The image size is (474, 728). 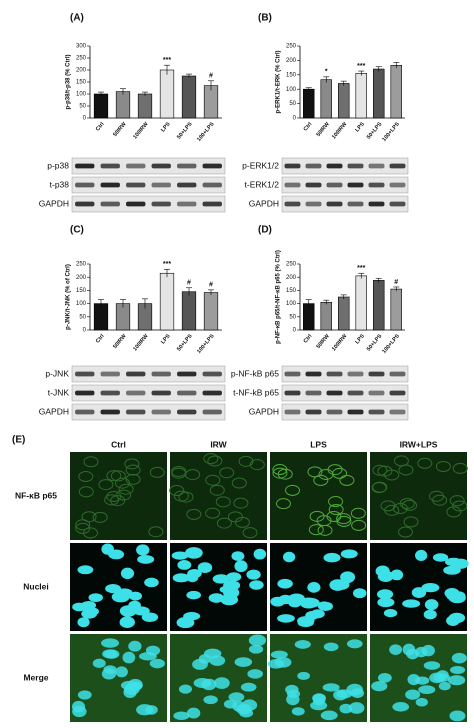 What do you see at coordinates (60, 184) in the screenshot?
I see `blot-label: t-p38` at bounding box center [60, 184].